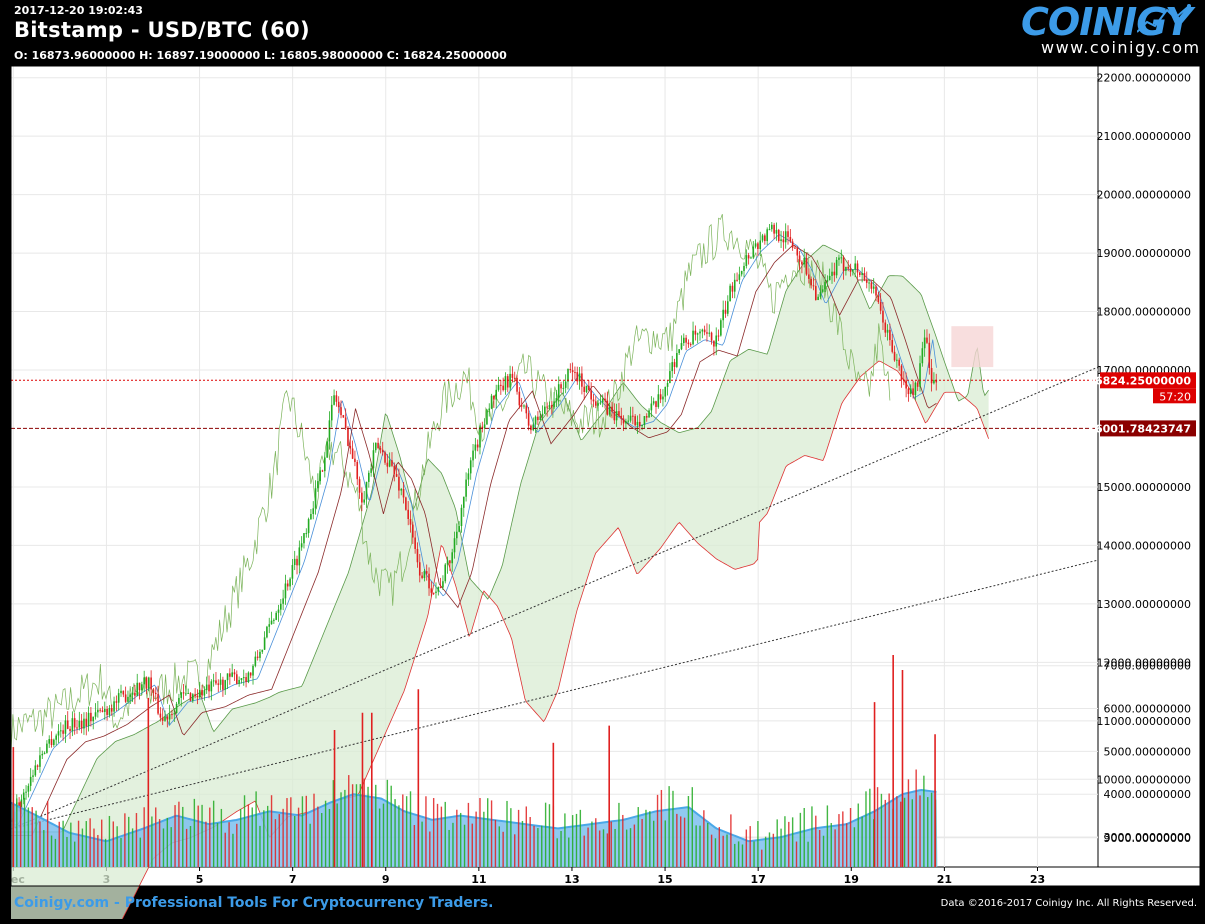 The width and height of the screenshot is (1205, 924). Describe the element at coordinates (1147, 666) in the screenshot. I see `volume-tick-label: 7000.00000000` at that location.